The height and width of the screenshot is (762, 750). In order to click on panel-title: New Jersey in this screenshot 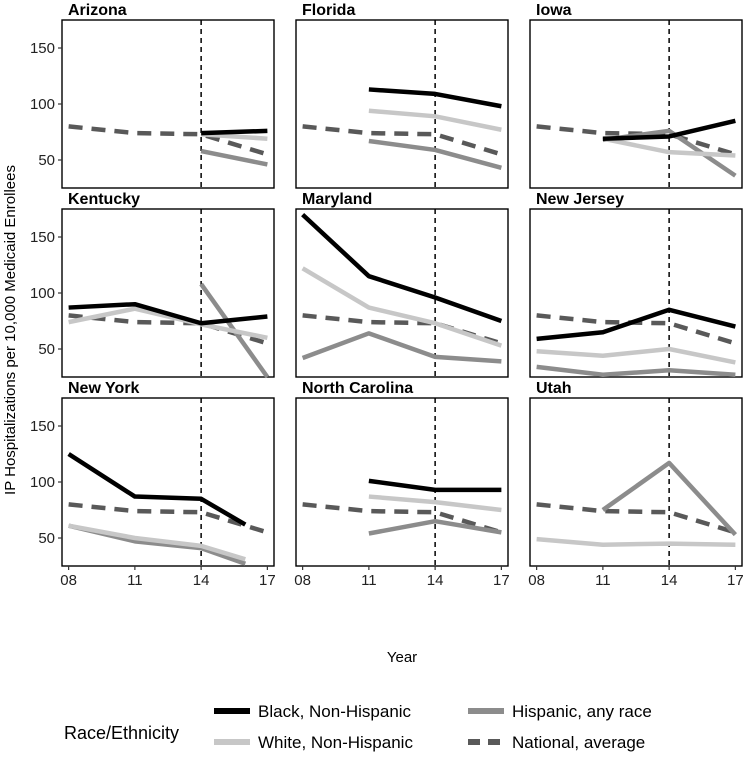, I will do `click(580, 199)`.